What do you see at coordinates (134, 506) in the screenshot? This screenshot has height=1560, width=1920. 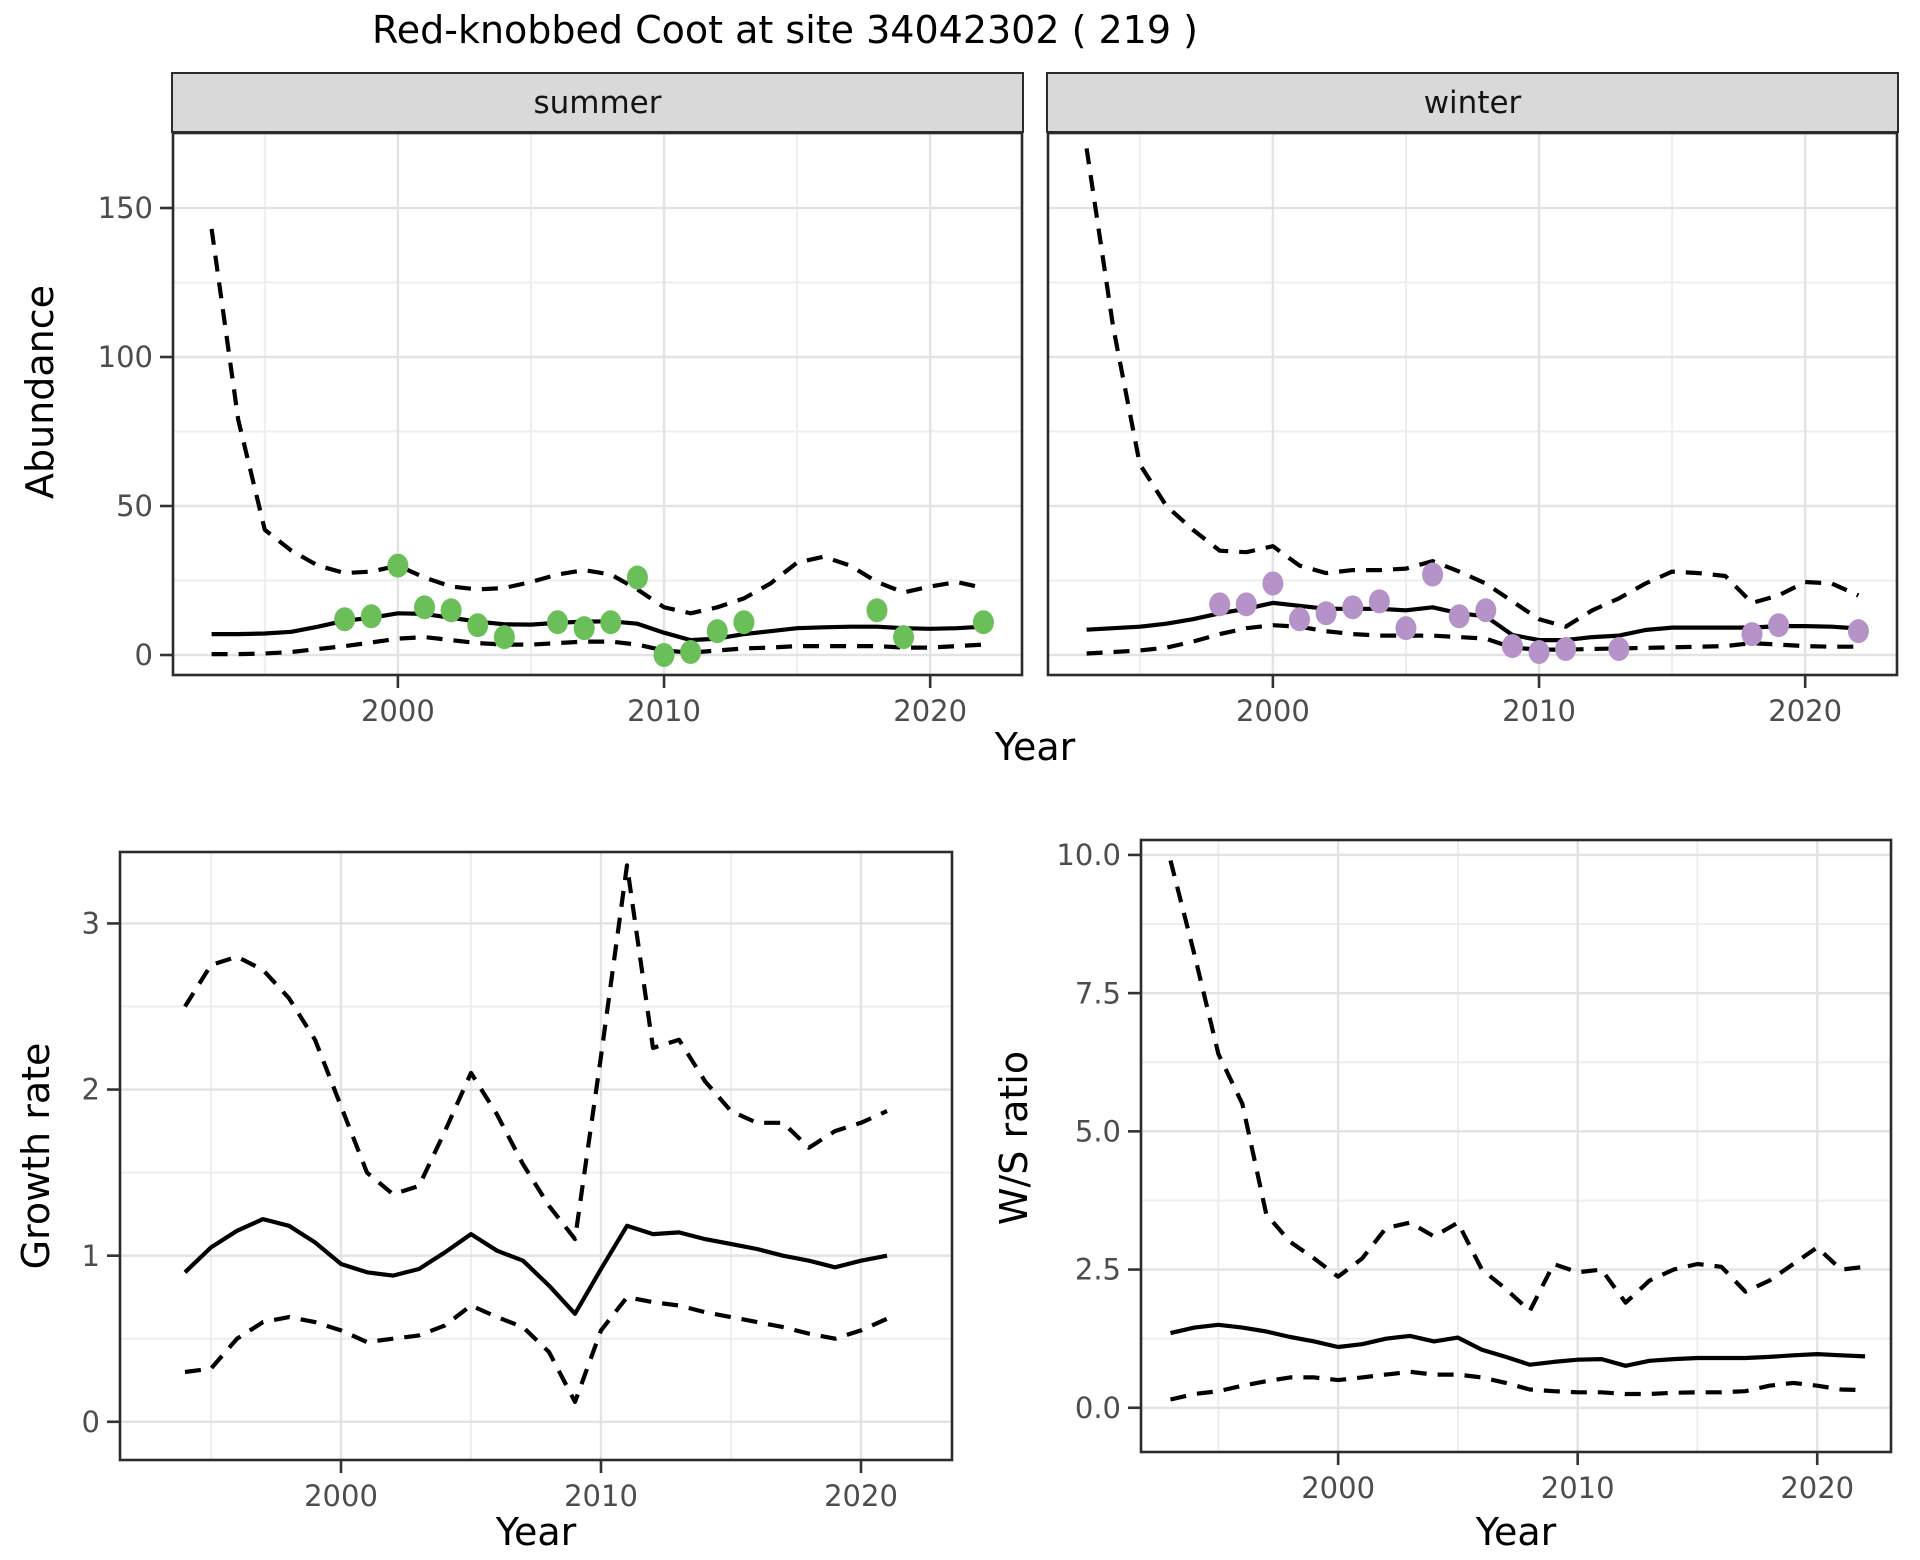 I see `y-tick-label: 50` at bounding box center [134, 506].